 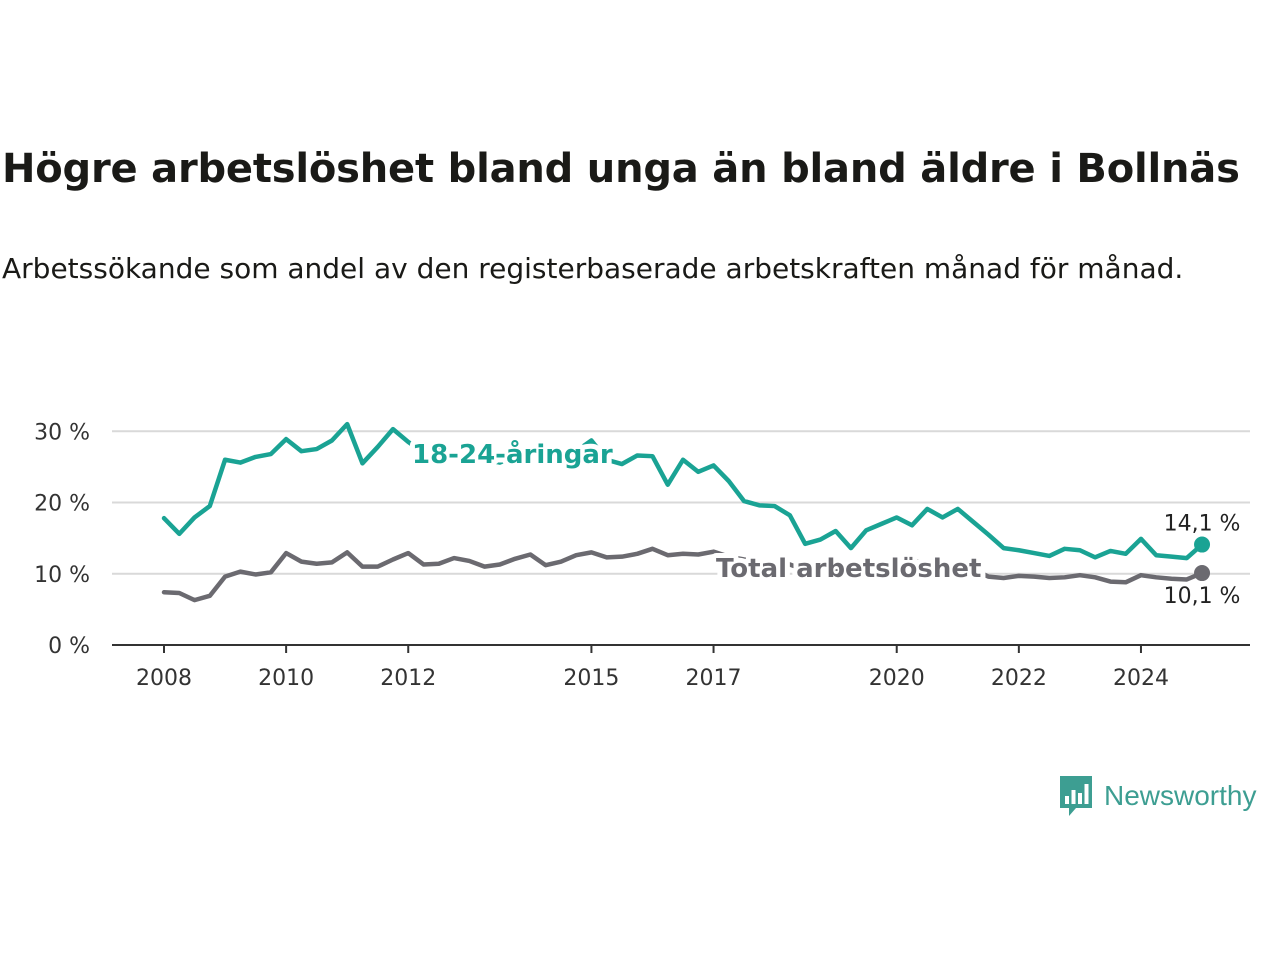 I want to click on x-tick-label: 2015, so click(x=591, y=678).